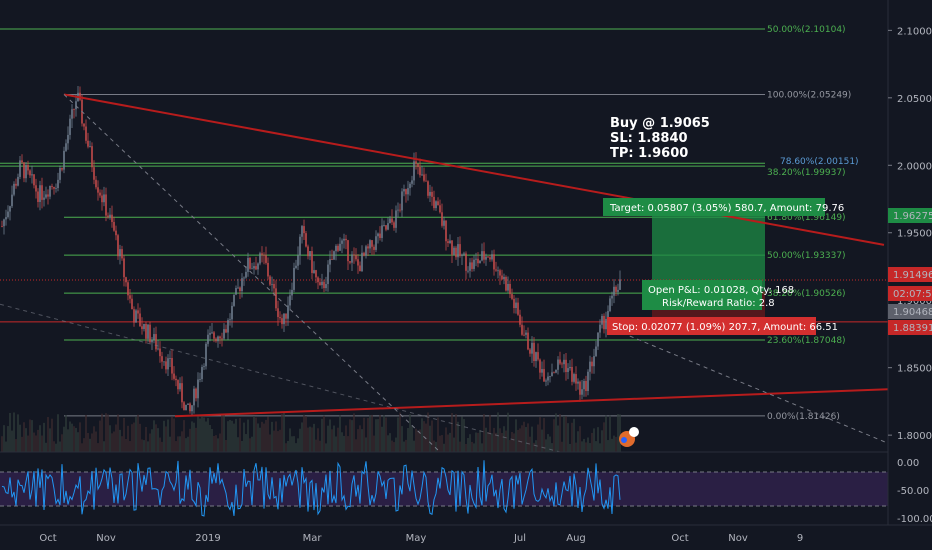  Describe the element at coordinates (912, 294) in the screenshot. I see `price-badge-label: 02:07:57` at that location.